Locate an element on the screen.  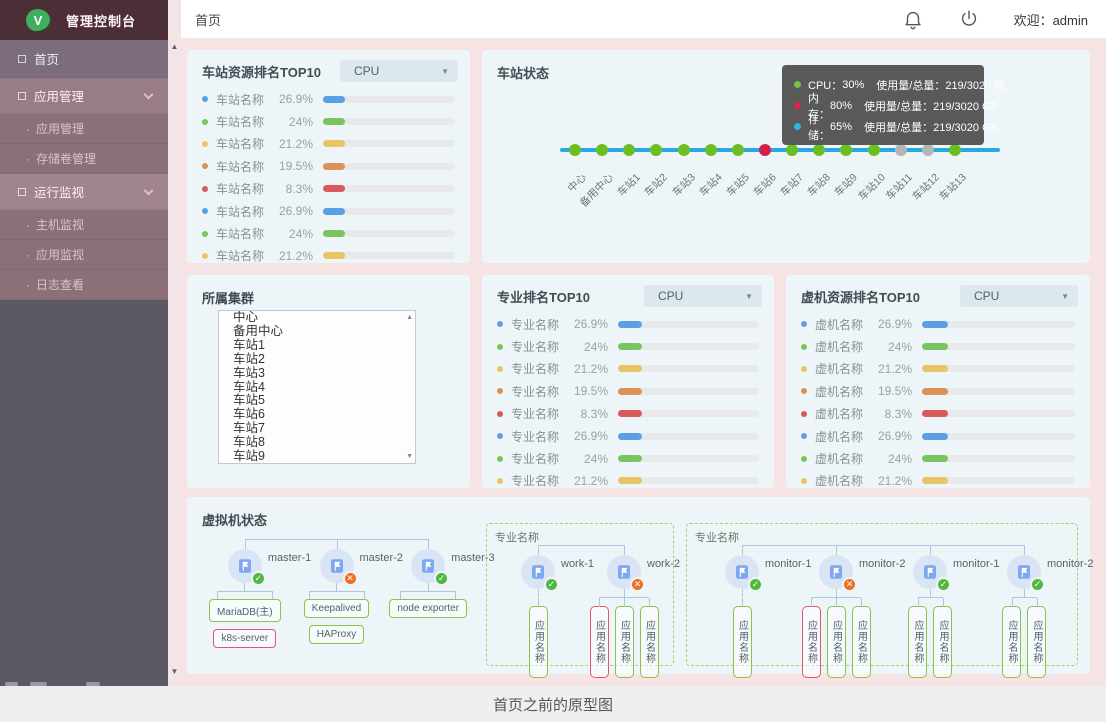
vm-node-icon: ✓ master-3 is located at coordinates (453, 562).